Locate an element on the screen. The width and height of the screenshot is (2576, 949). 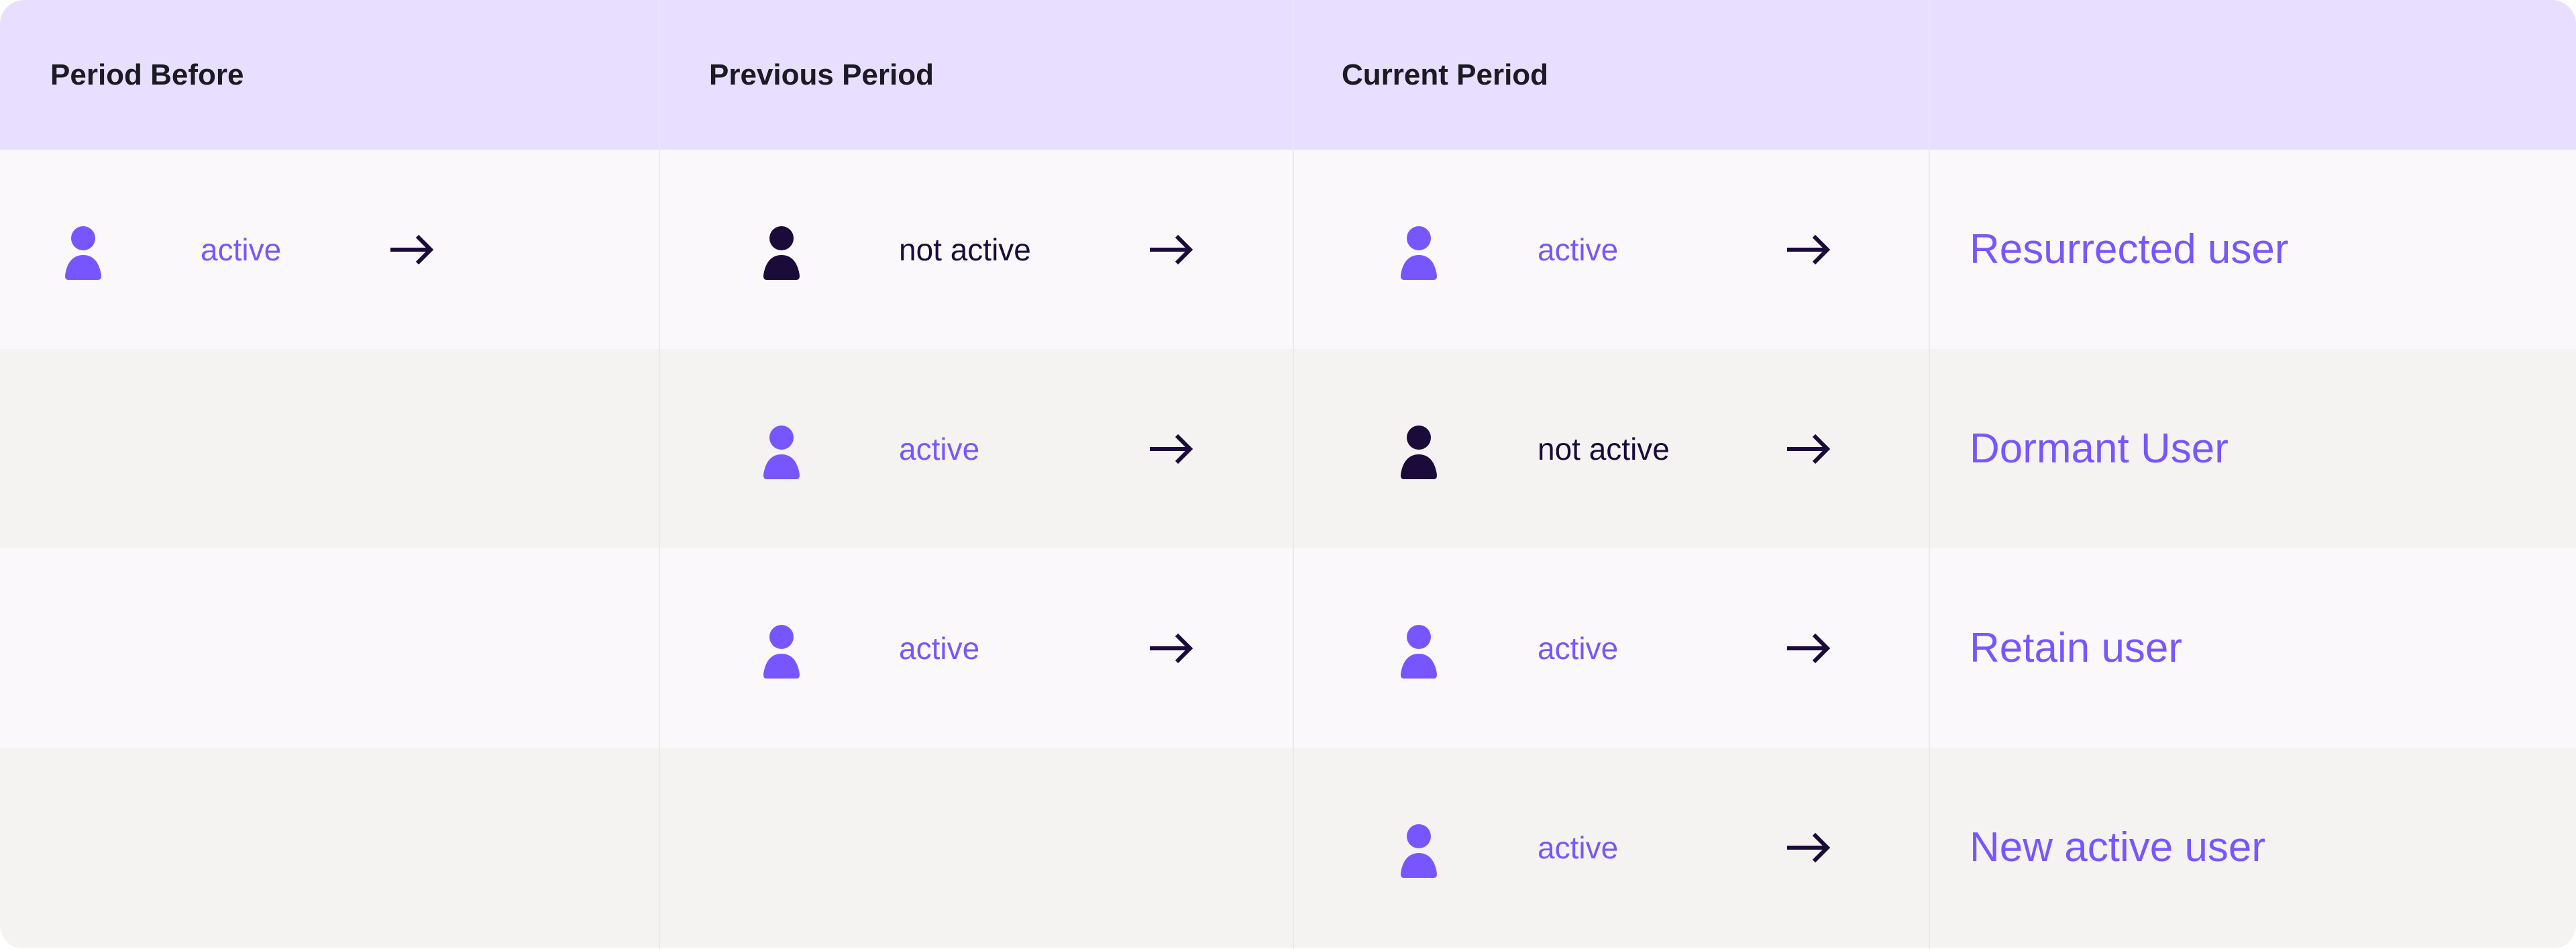
column-header-current-period: Current Period is located at coordinates (1445, 74).